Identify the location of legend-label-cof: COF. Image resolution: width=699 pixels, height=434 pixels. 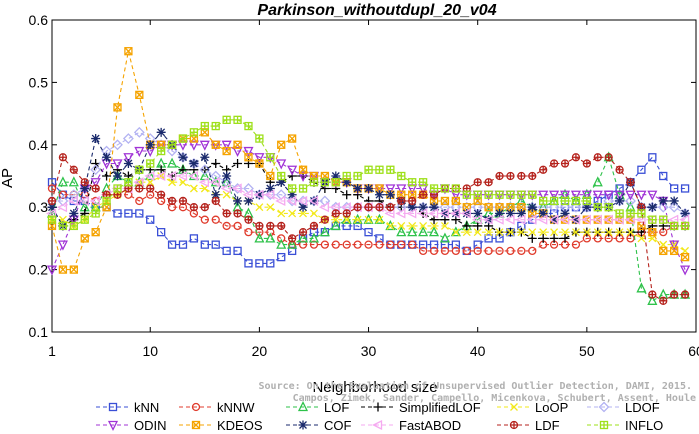
(338, 425).